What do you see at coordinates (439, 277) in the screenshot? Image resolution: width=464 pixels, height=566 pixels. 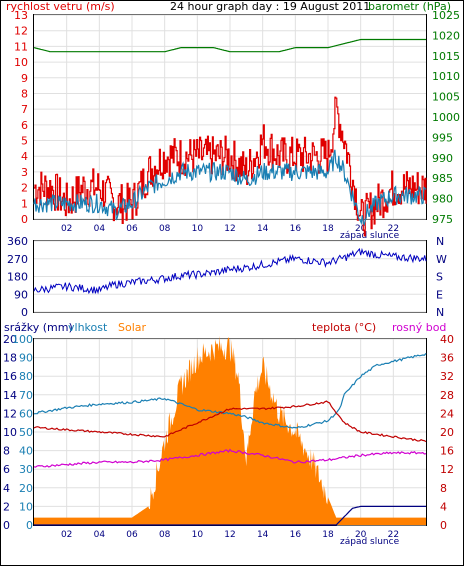 I see `compass-label: S` at bounding box center [439, 277].